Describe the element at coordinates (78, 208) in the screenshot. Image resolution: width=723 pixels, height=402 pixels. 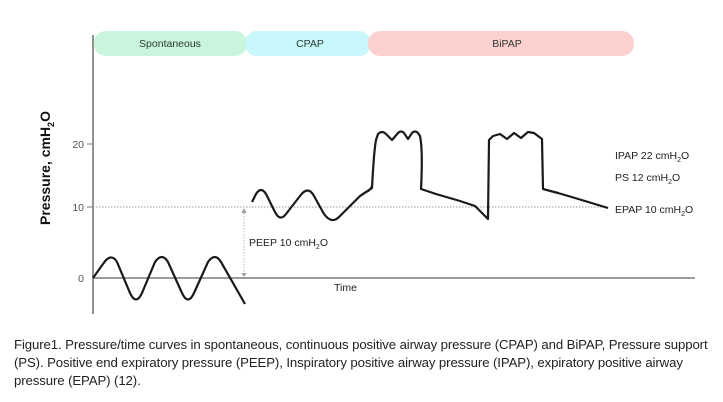
I see `y-tick-label-10: 10` at that location.